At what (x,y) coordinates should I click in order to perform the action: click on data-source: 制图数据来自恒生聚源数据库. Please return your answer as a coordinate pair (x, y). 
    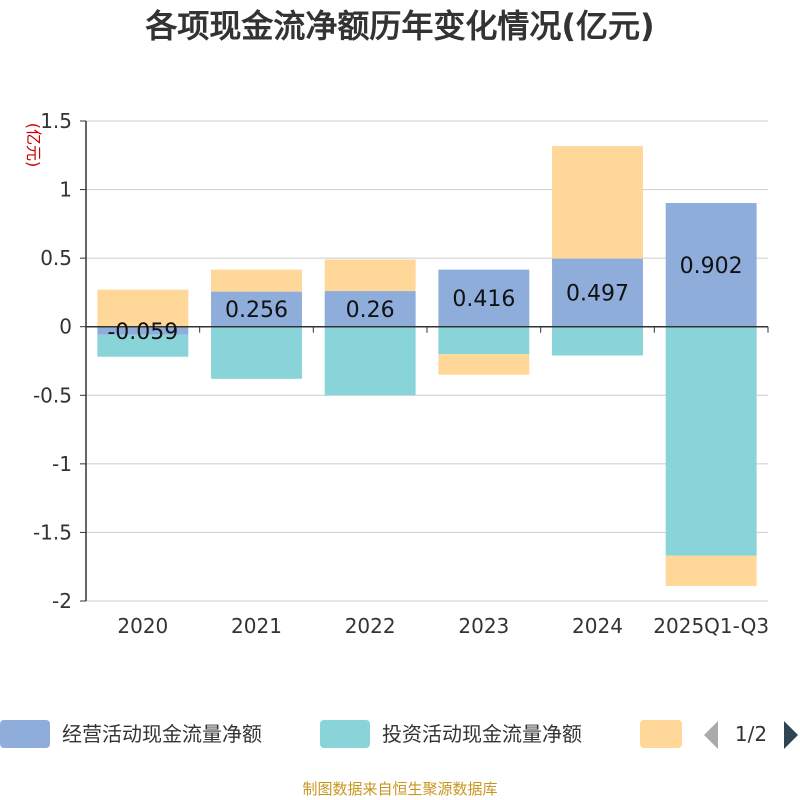
    Looking at the image, I should click on (400, 789).